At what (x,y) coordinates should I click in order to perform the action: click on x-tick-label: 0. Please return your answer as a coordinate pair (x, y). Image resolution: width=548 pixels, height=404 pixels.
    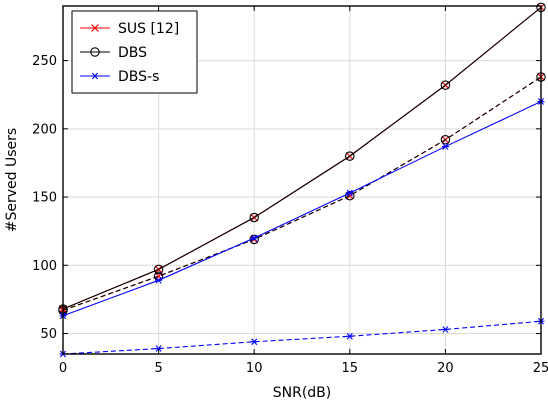
    Looking at the image, I should click on (63, 368).